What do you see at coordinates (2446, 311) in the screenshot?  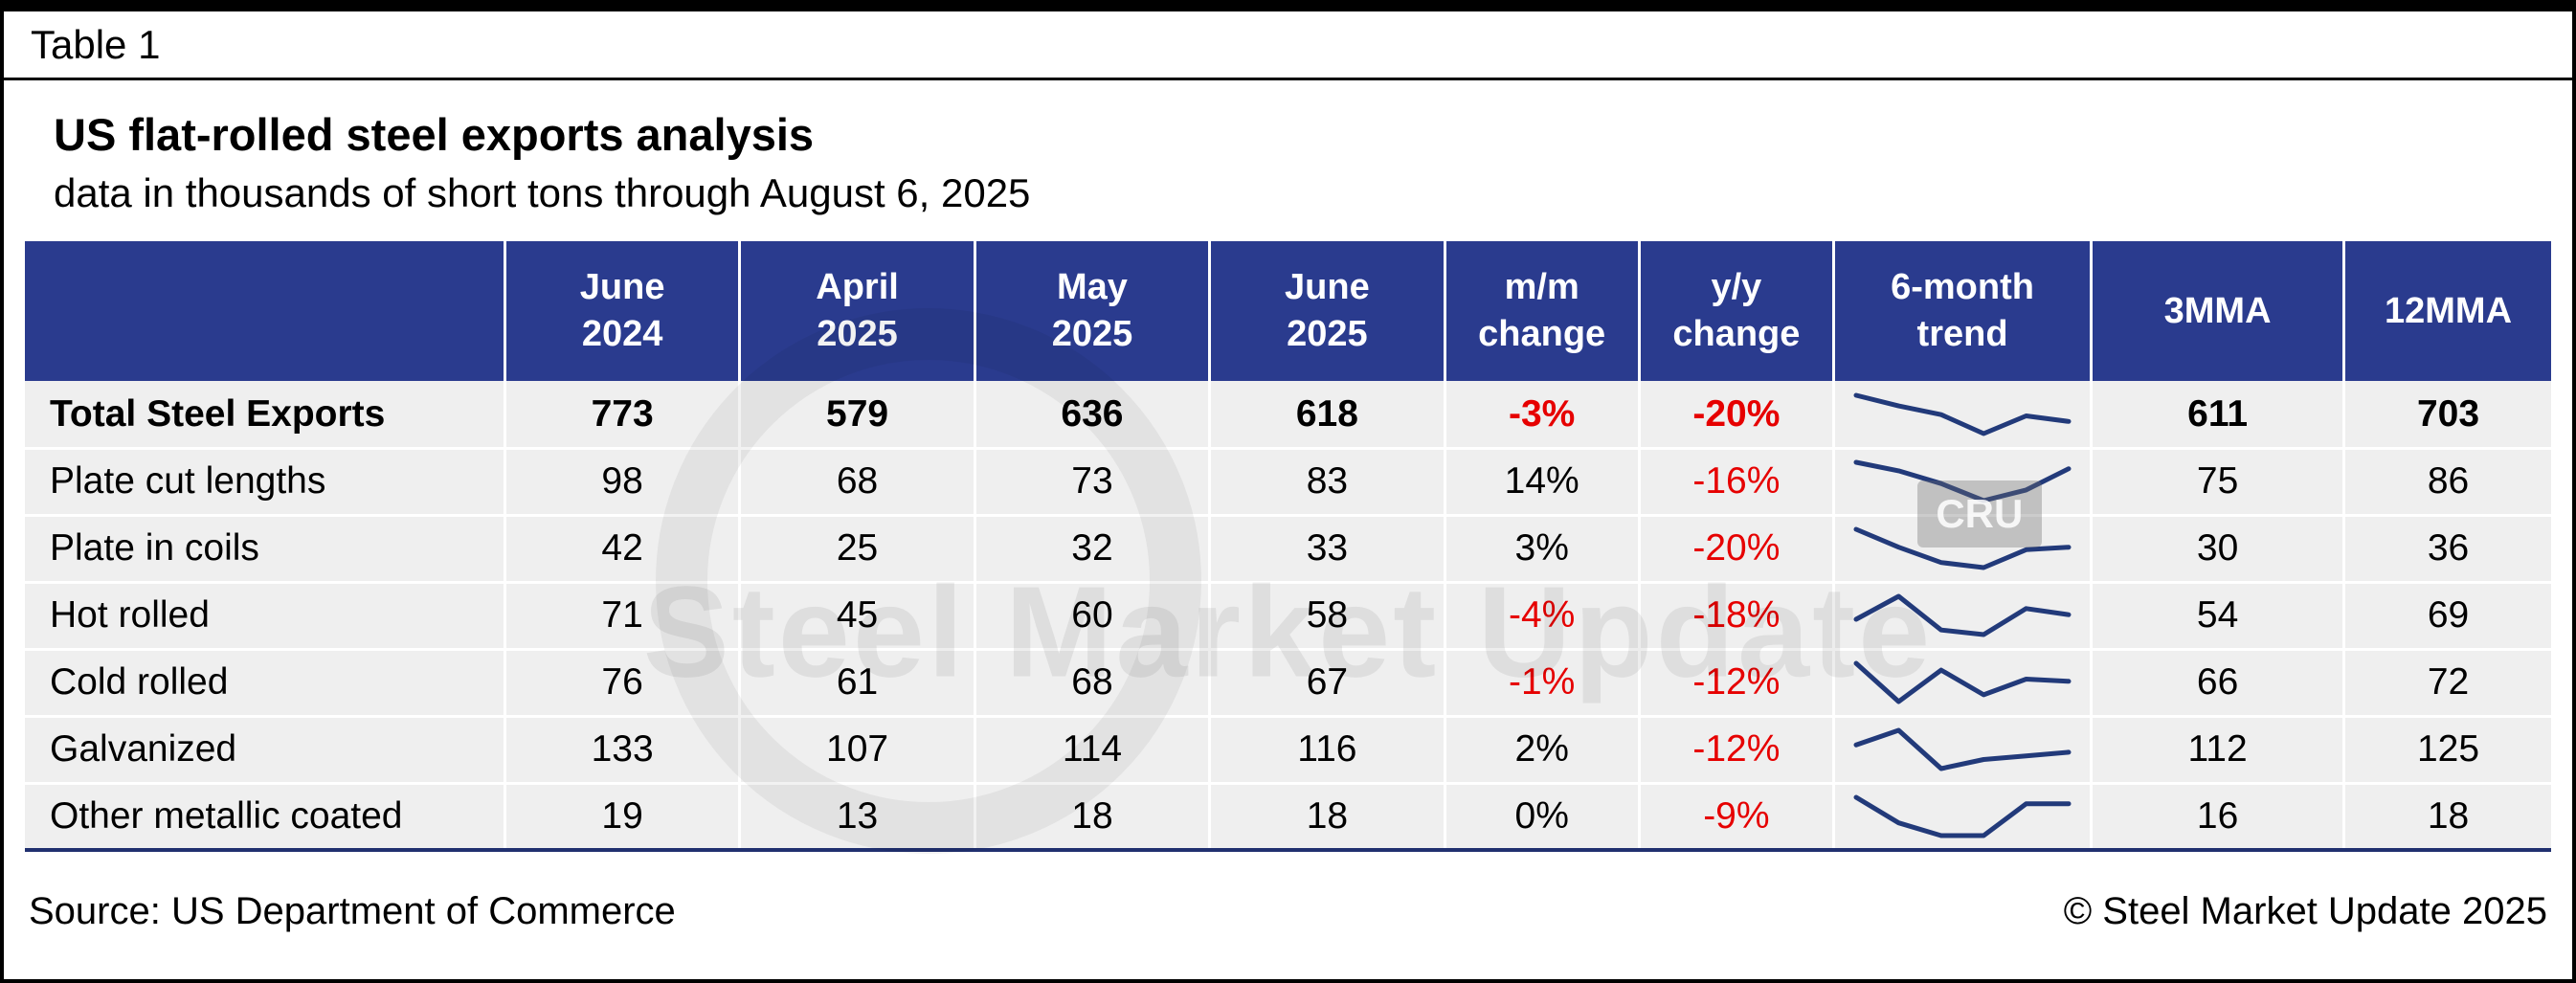 I see `header-cell: 12MMA` at bounding box center [2446, 311].